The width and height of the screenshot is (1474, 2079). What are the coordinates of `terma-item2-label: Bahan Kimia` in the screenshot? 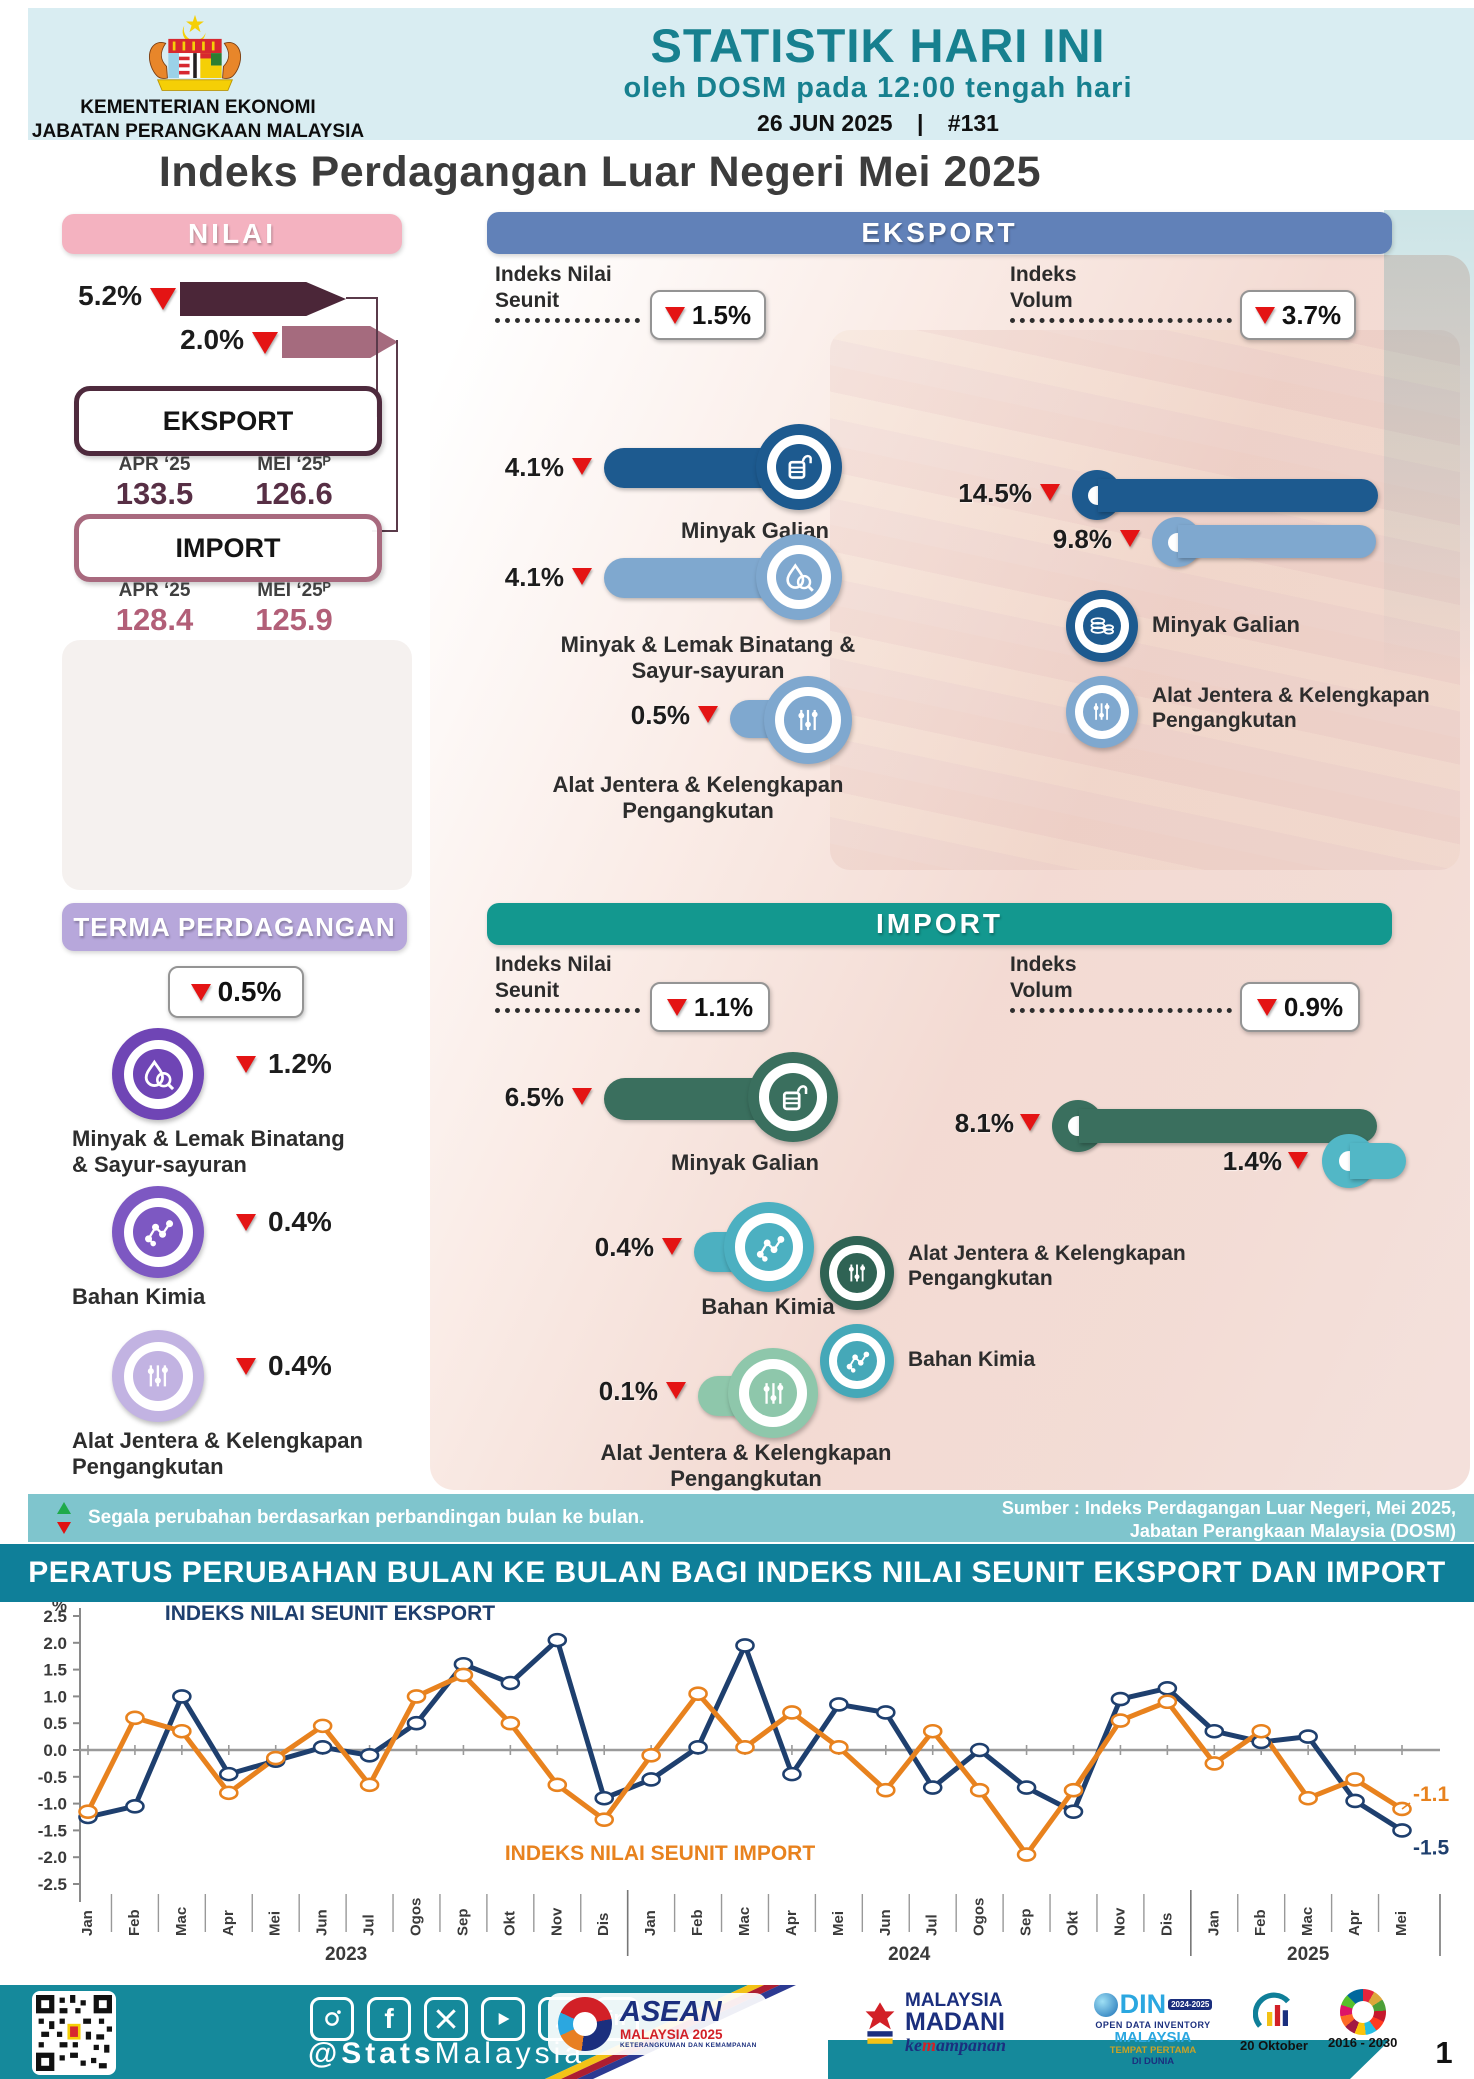 It's located at (139, 1296).